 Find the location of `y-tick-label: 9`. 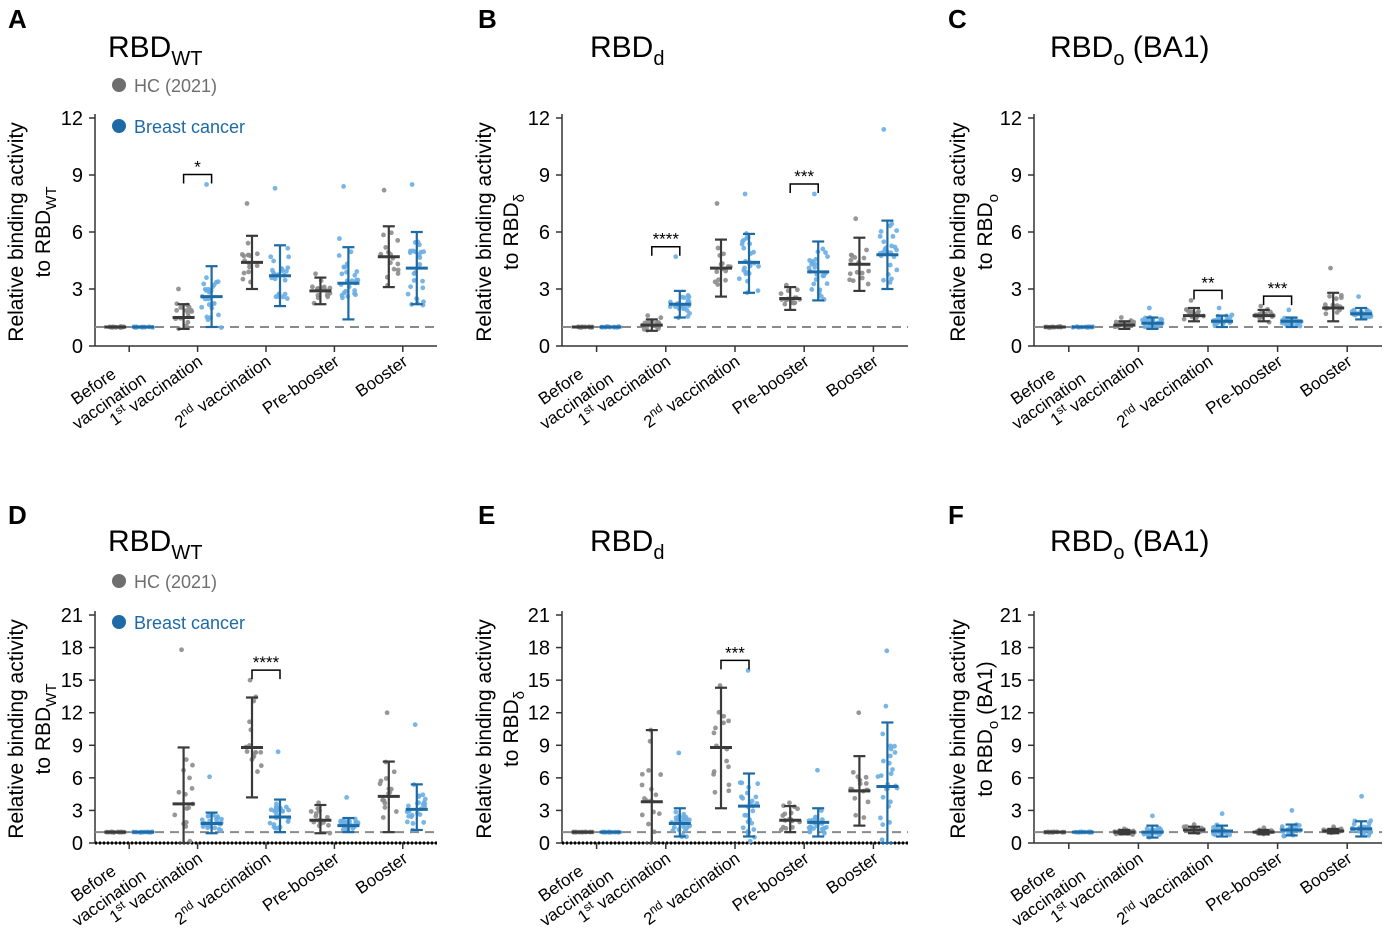

y-tick-label: 9 is located at coordinates (1016, 746).